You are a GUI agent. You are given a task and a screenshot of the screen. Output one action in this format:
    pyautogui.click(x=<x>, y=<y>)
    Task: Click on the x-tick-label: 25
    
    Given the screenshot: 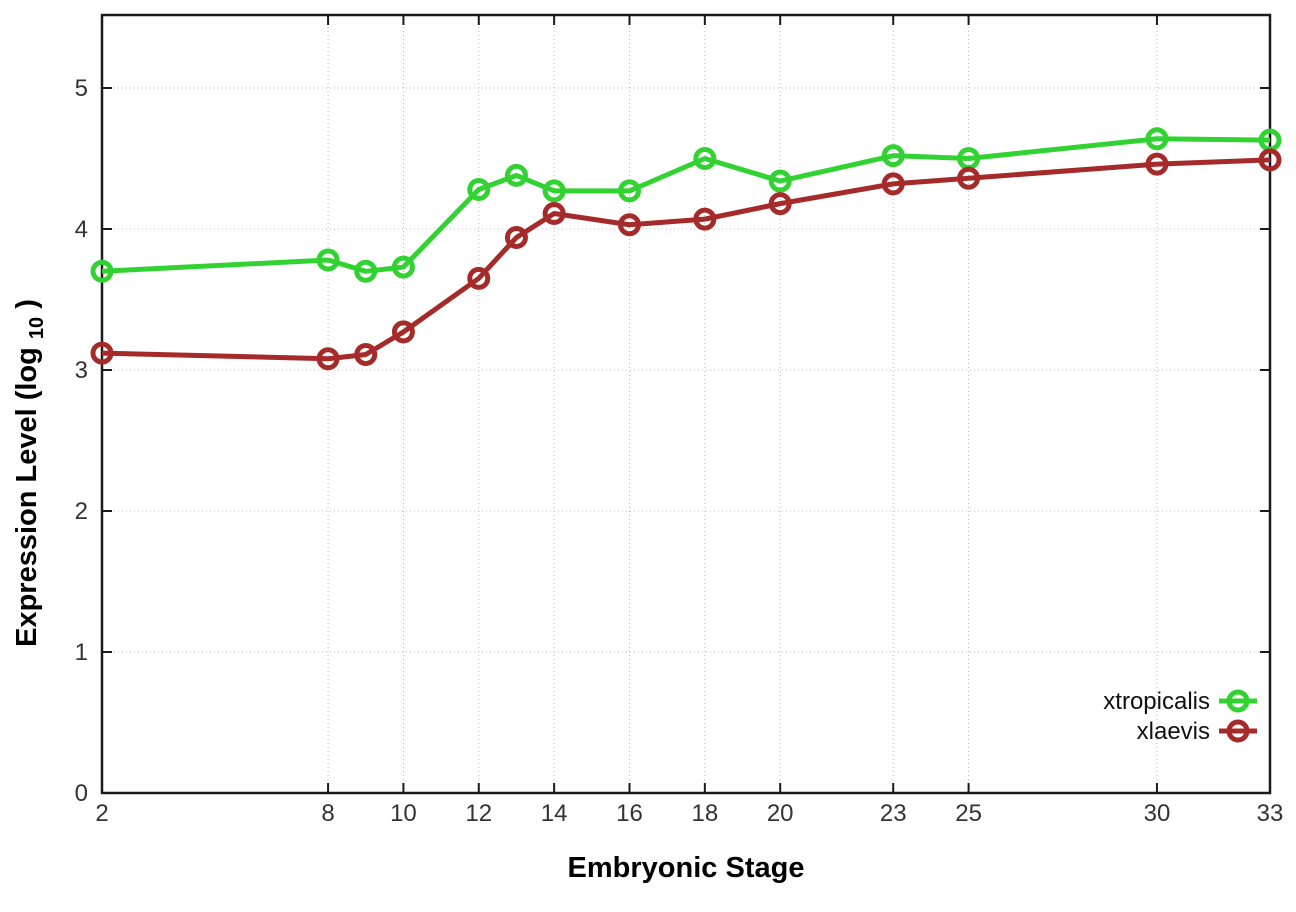 What is the action you would take?
    pyautogui.click(x=968, y=813)
    